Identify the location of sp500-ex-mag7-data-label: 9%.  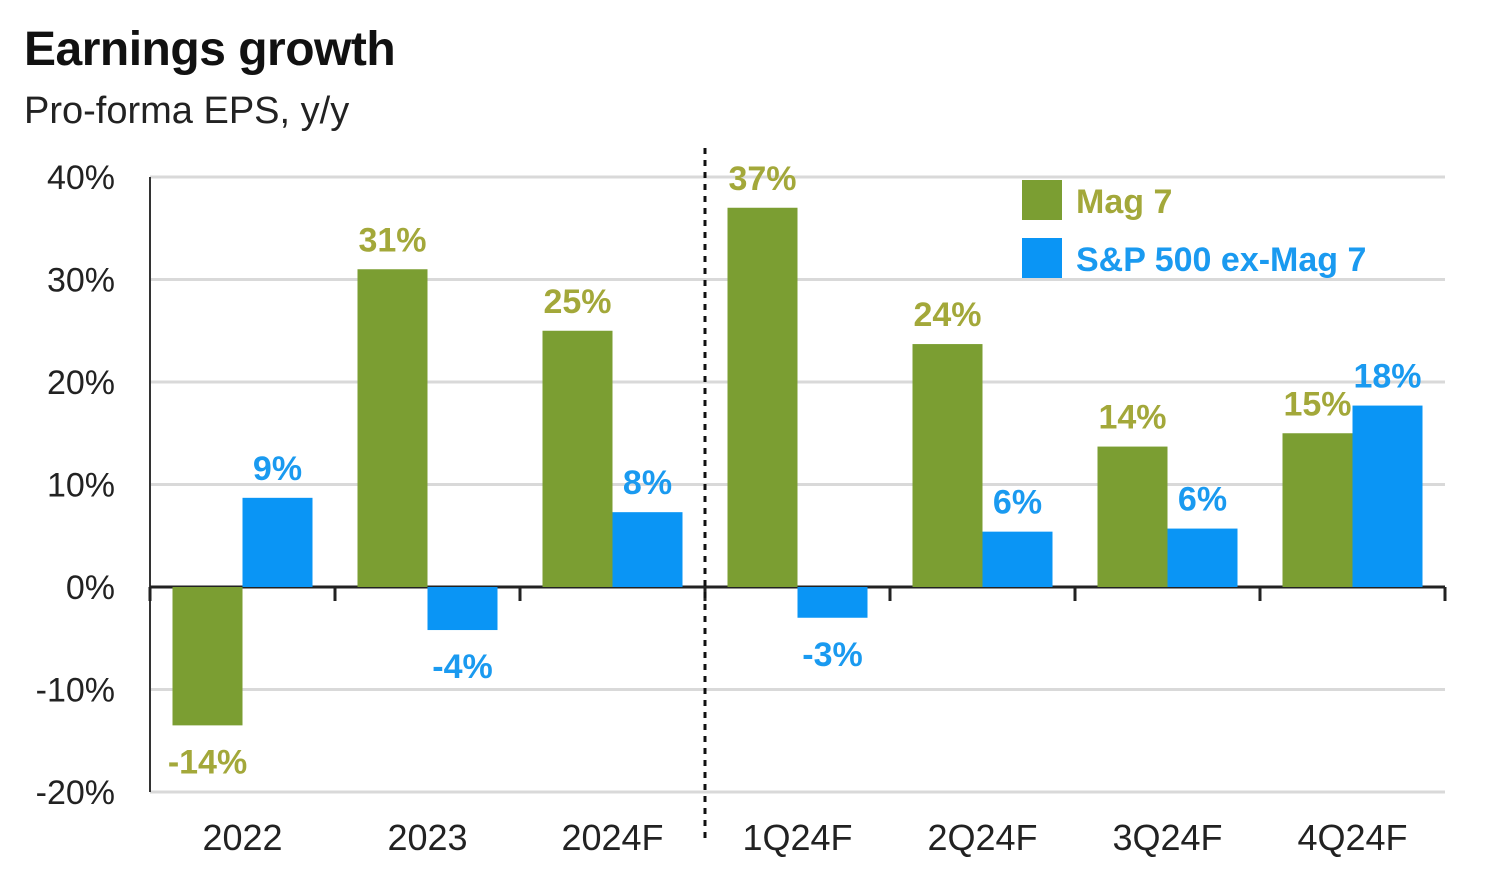
(277, 469).